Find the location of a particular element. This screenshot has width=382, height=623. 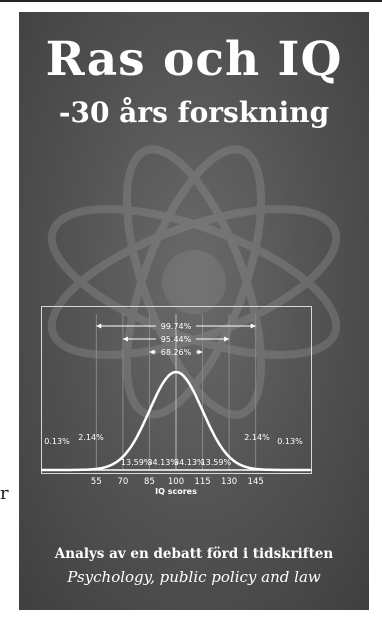

tick-label: 70 is located at coordinates (122, 482).